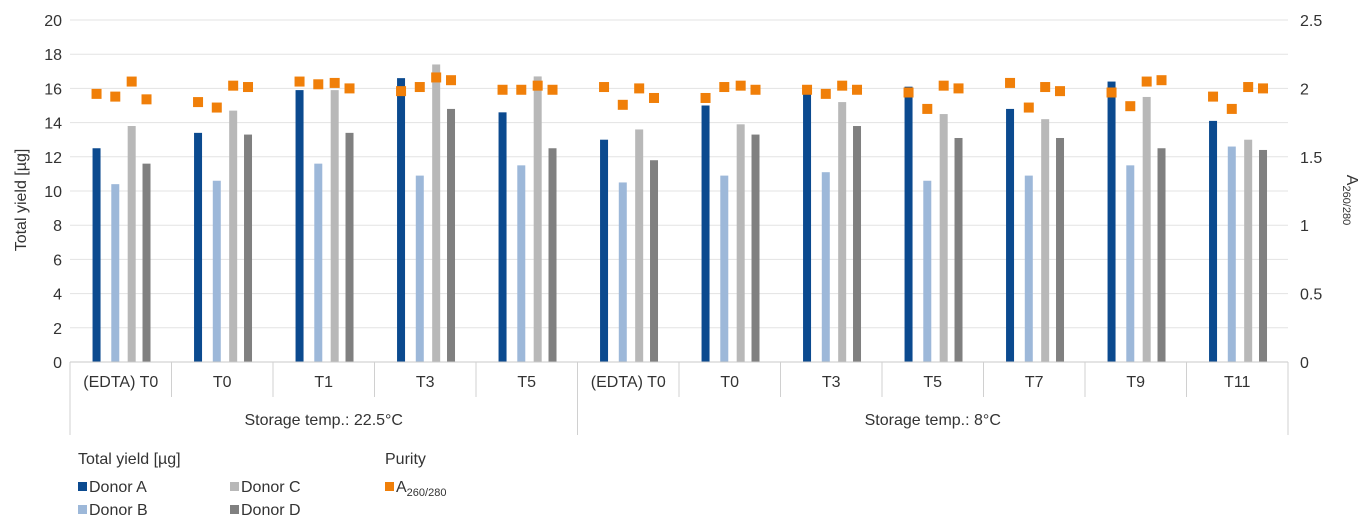 This screenshot has height=519, width=1365. What do you see at coordinates (932, 382) in the screenshot?
I see `x-tick-label: T5` at bounding box center [932, 382].